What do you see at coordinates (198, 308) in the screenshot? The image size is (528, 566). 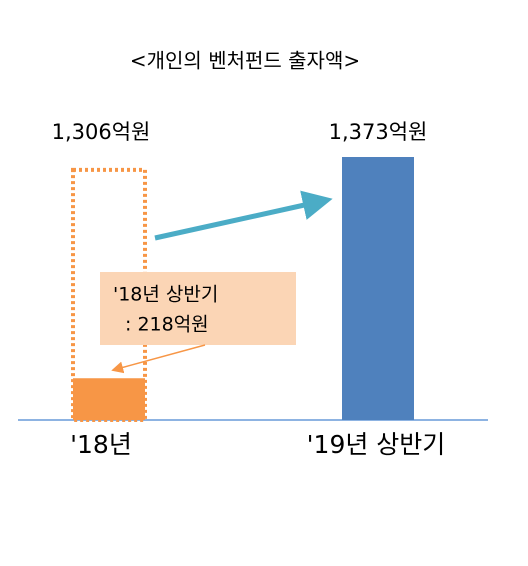 I see `annotation-box` at bounding box center [198, 308].